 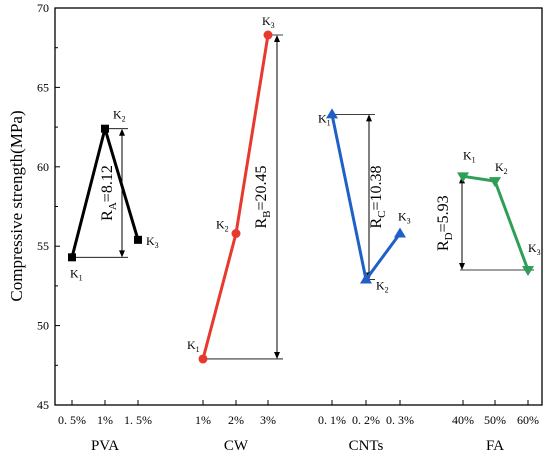 I want to click on y-tick-label-70: 70, so click(x=43, y=8).